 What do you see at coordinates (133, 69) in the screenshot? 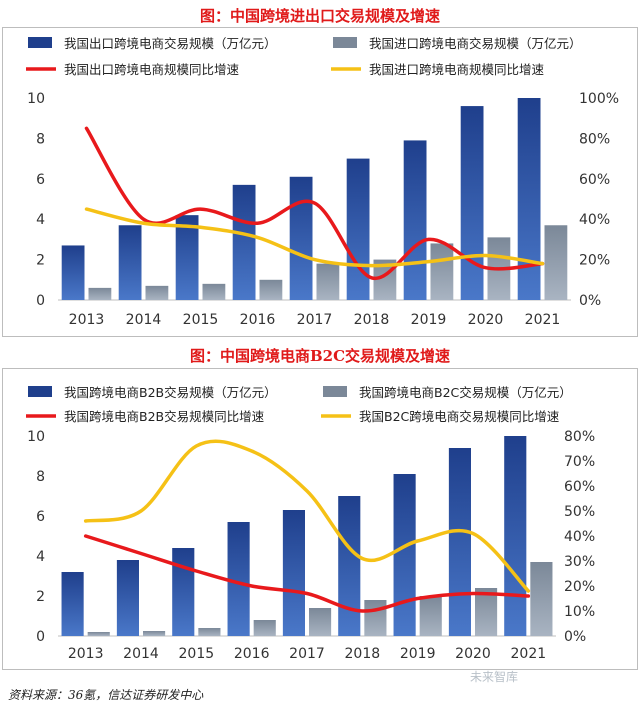
I see `legend-item: 我国出口跨境电商规模同比增速` at bounding box center [133, 69].